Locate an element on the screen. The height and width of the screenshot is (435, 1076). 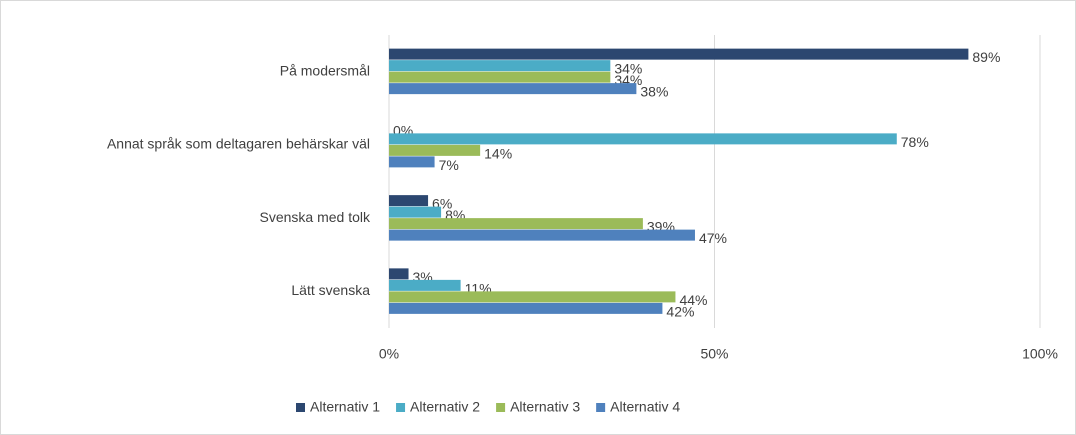
legend-label: Alternativ 2 is located at coordinates (445, 407).